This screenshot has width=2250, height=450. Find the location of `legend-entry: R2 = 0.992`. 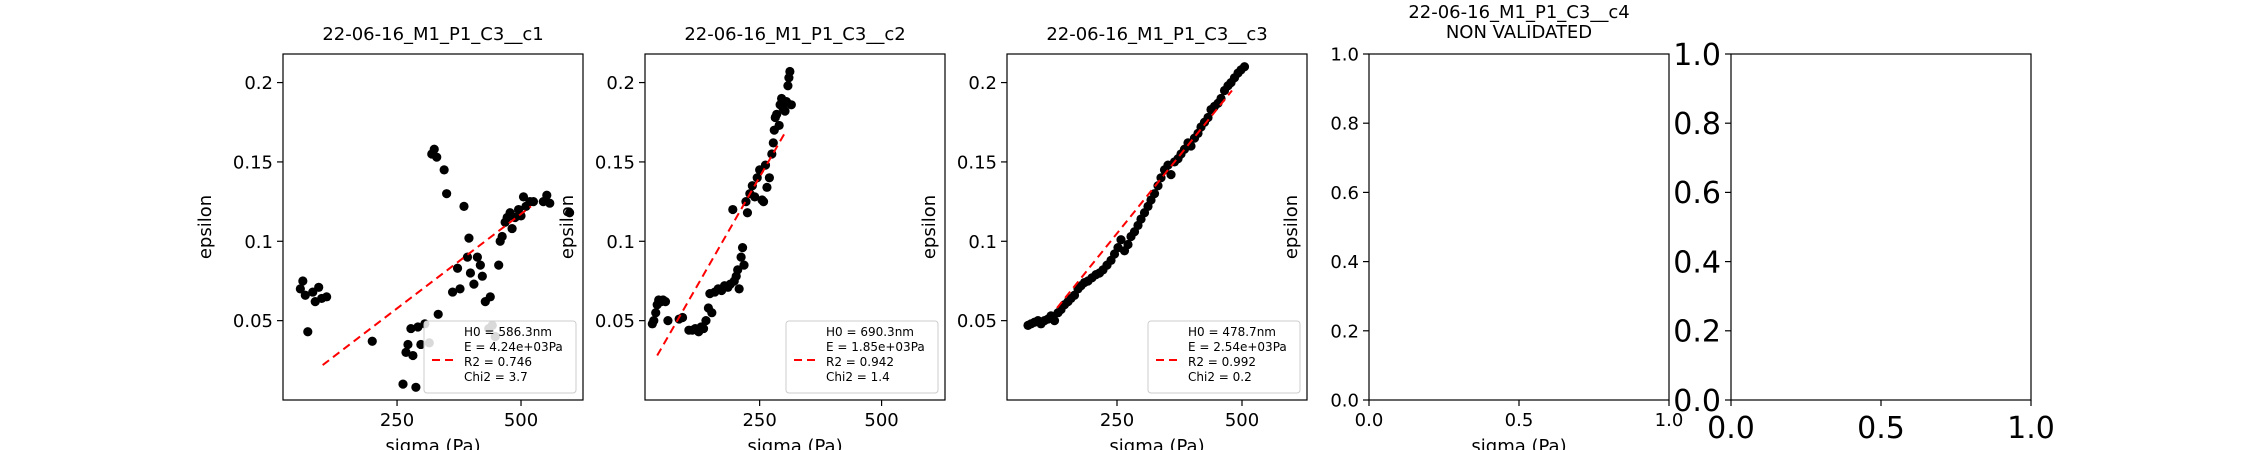

legend-entry: R2 = 0.992 is located at coordinates (1222, 362).